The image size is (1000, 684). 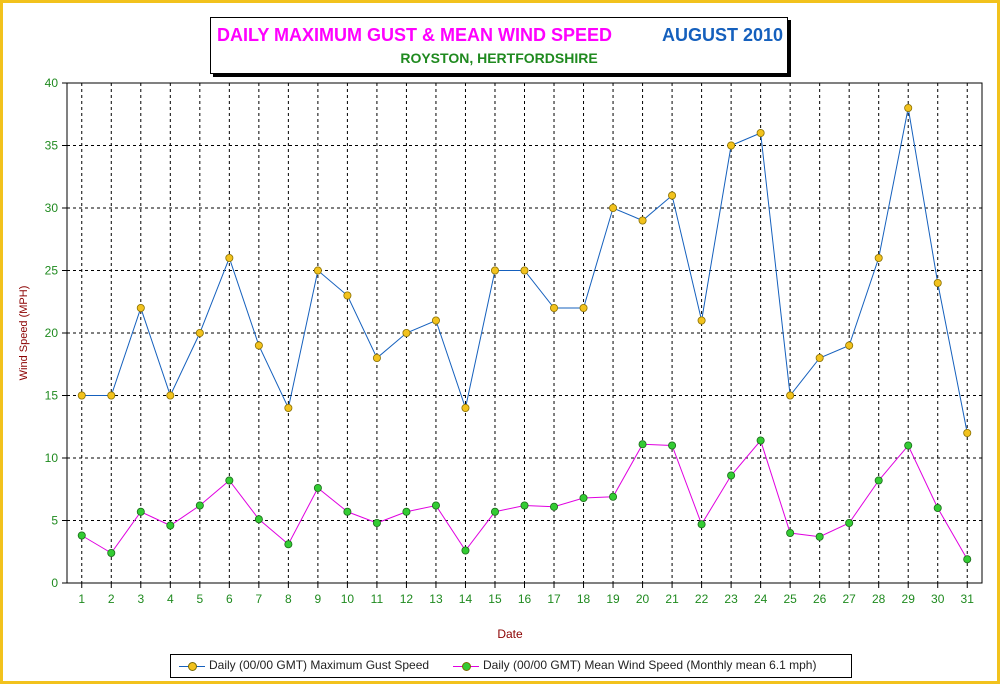 What do you see at coordinates (52, 396) in the screenshot?
I see `y-tick-label: 15` at bounding box center [52, 396].